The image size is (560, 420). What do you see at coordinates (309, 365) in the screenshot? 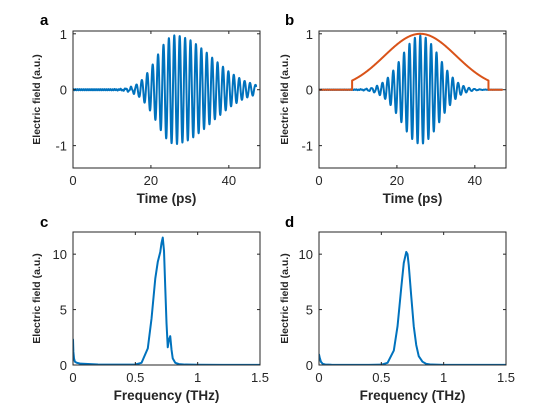
I see `y-tick-label-d-0: 0` at bounding box center [309, 365].